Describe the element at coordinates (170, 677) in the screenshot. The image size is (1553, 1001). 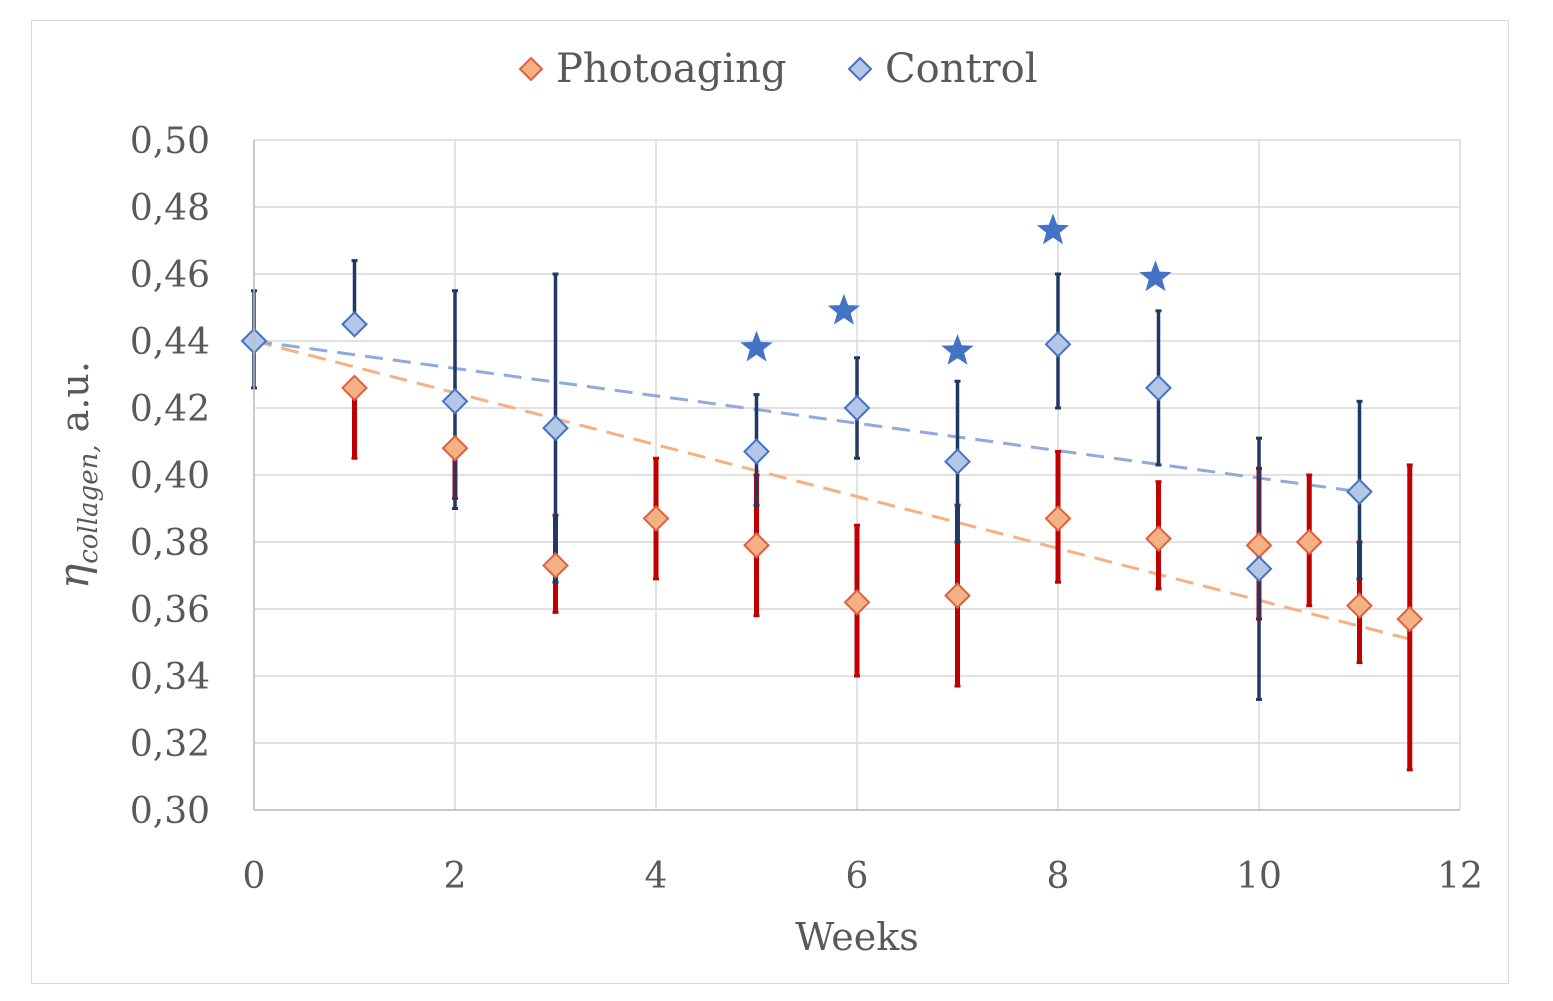
I see `y-tick-label: 0,34` at that location.